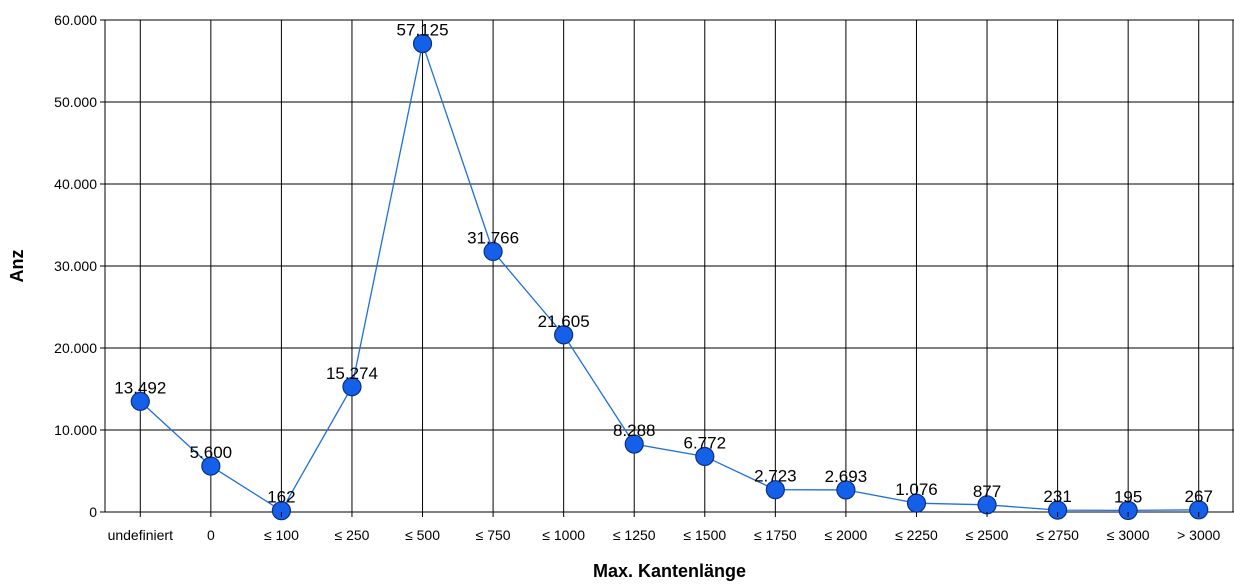 The width and height of the screenshot is (1234, 585). I want to click on data-label: 267, so click(1199, 496).